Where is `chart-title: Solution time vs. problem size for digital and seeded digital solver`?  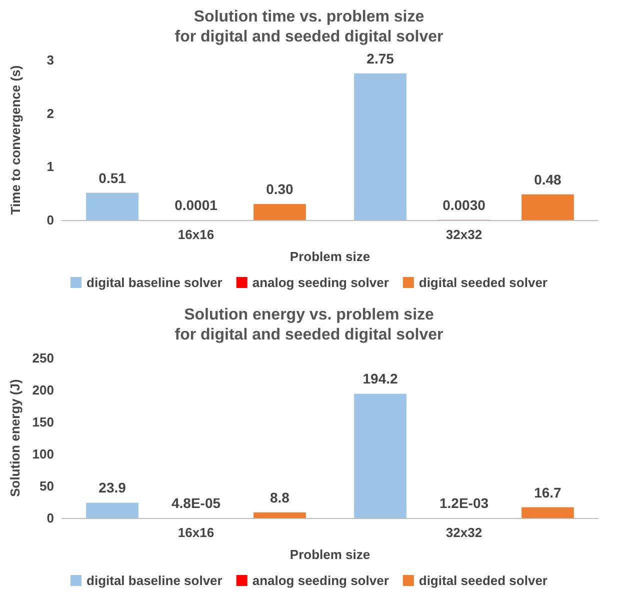 chart-title: Solution time vs. problem size for digital and seeded digital solver is located at coordinates (309, 27).